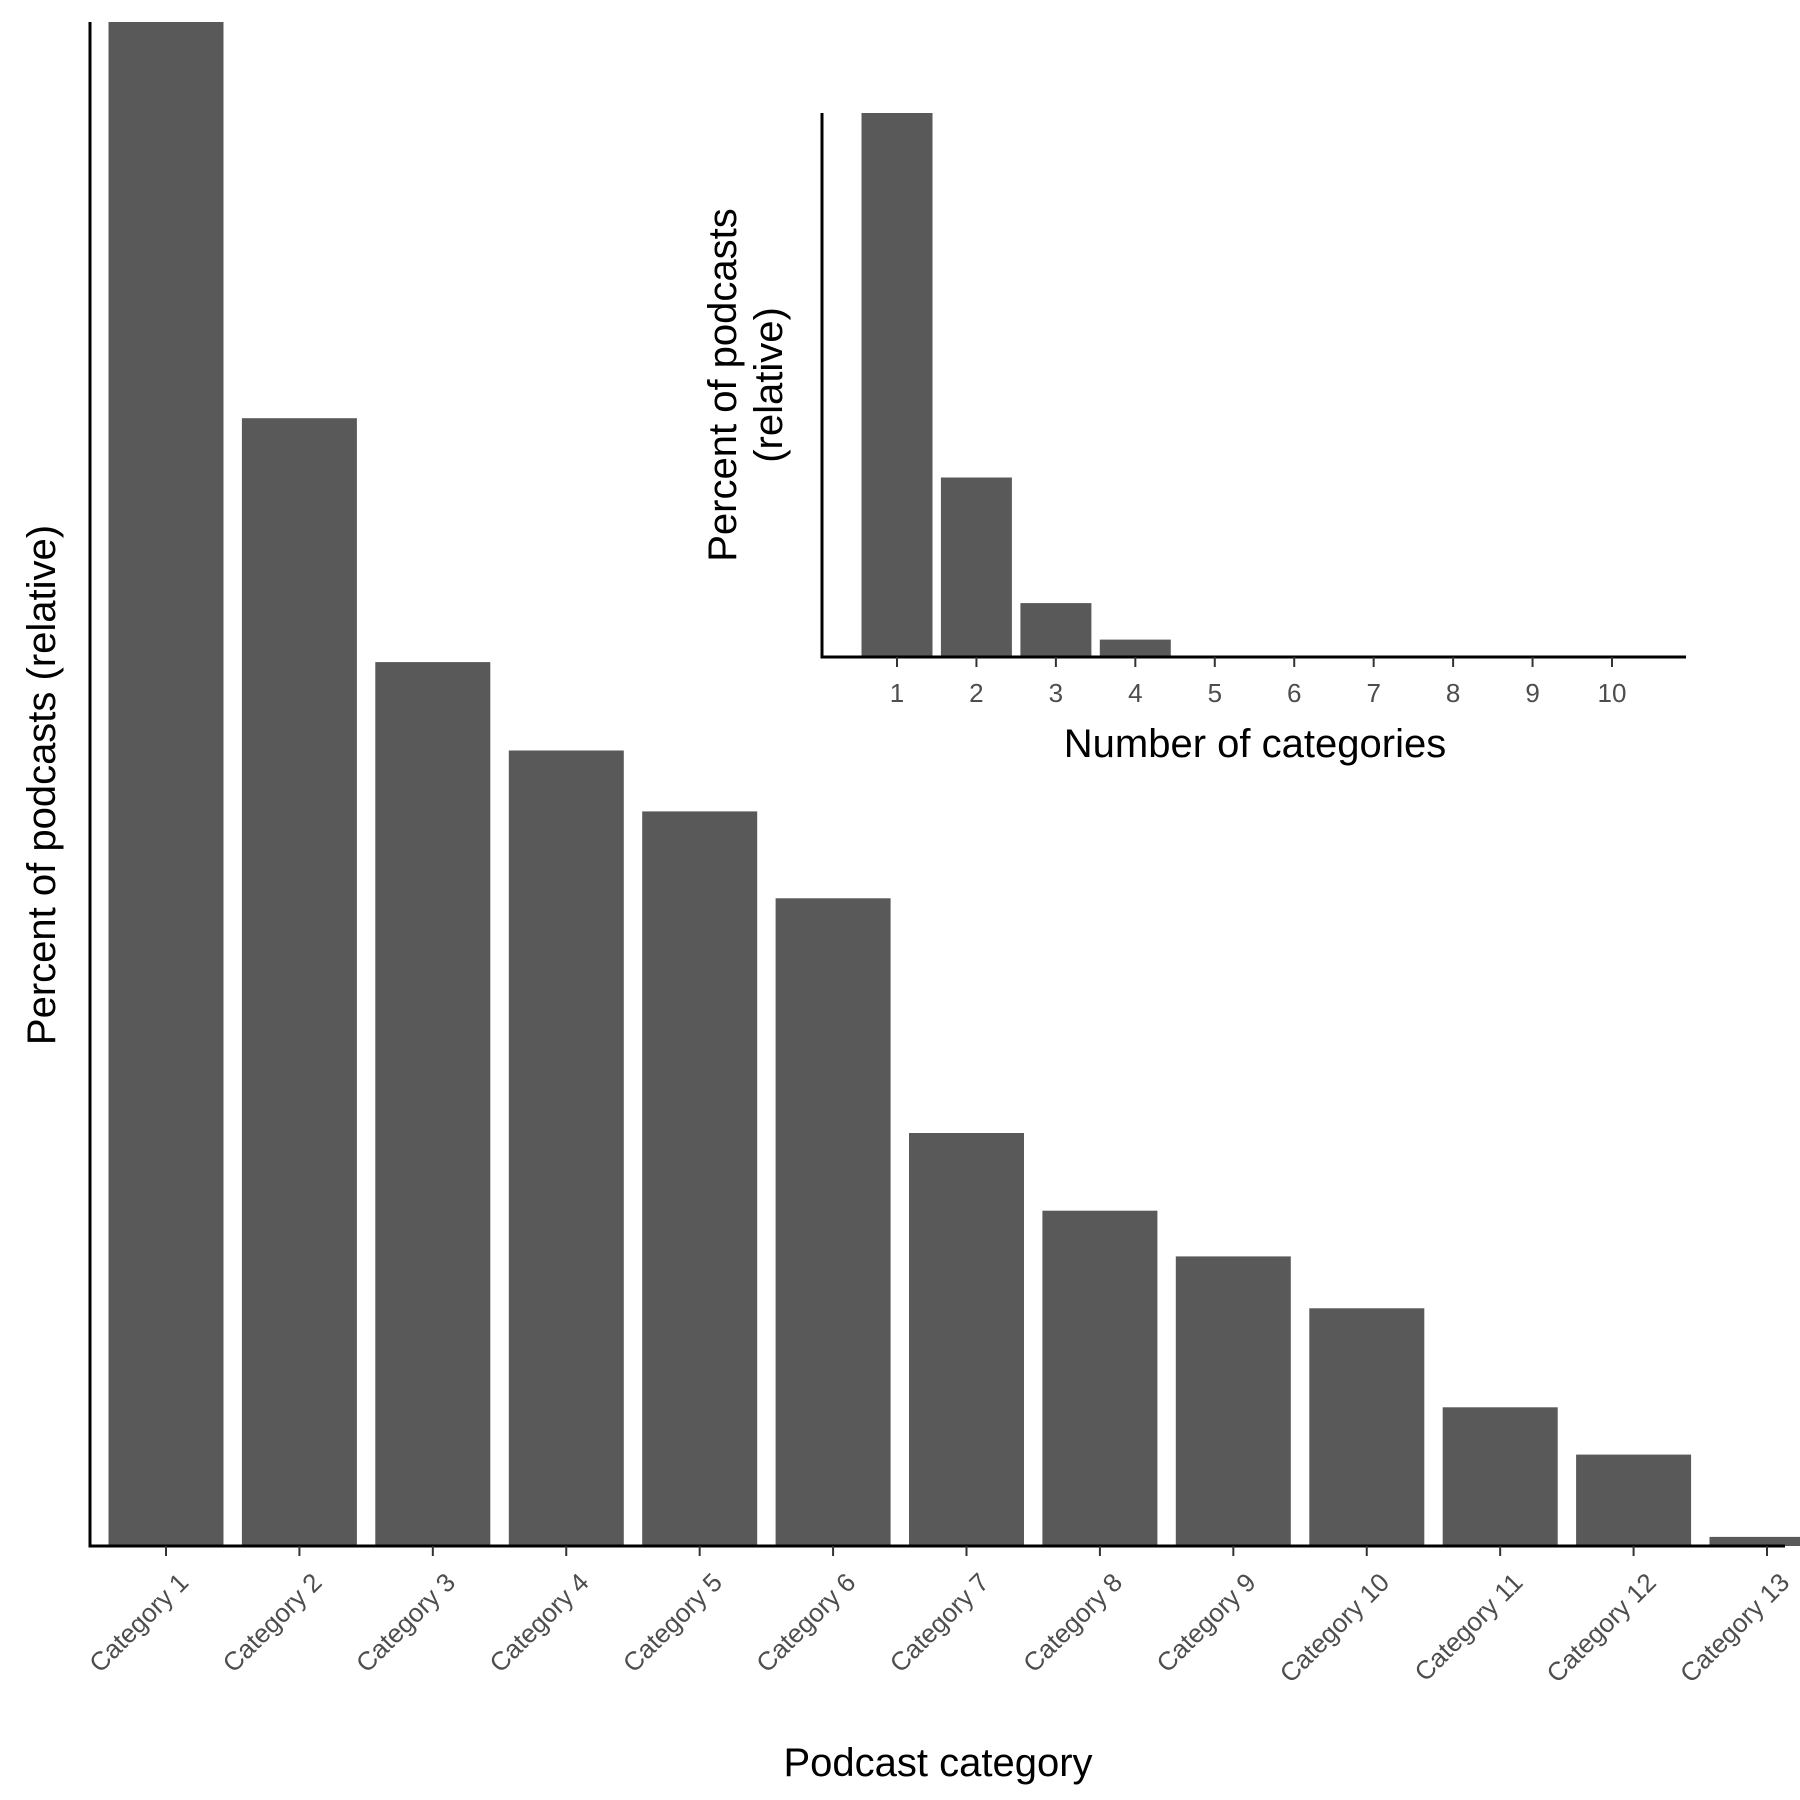 The width and height of the screenshot is (1800, 1800). Describe the element at coordinates (1215, 693) in the screenshot. I see `inset-x-tick-label-5: 5` at that location.